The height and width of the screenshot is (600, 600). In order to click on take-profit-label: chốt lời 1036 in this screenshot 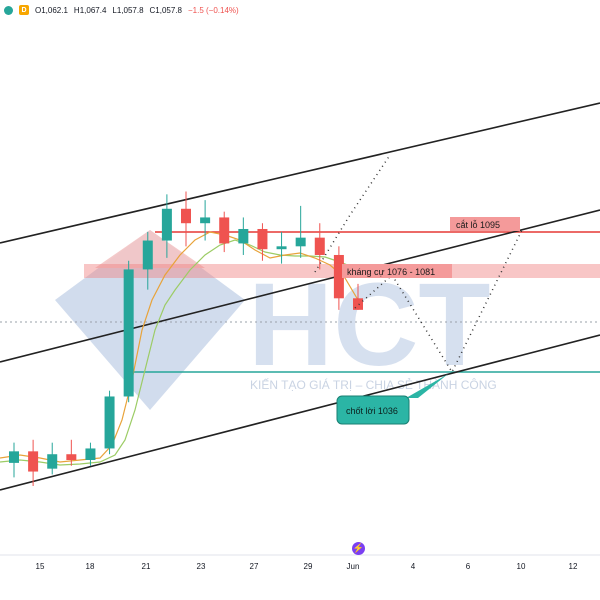, I will do `click(392, 399)`.